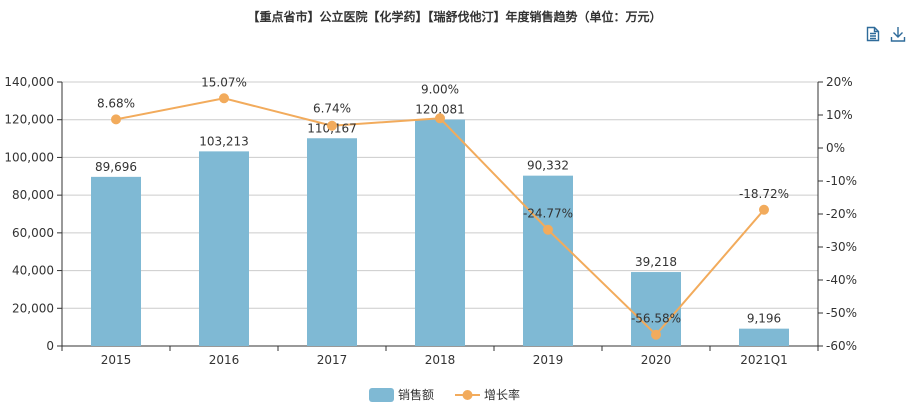  Describe the element at coordinates (224, 141) in the screenshot. I see `bar-label: 103,213` at that location.